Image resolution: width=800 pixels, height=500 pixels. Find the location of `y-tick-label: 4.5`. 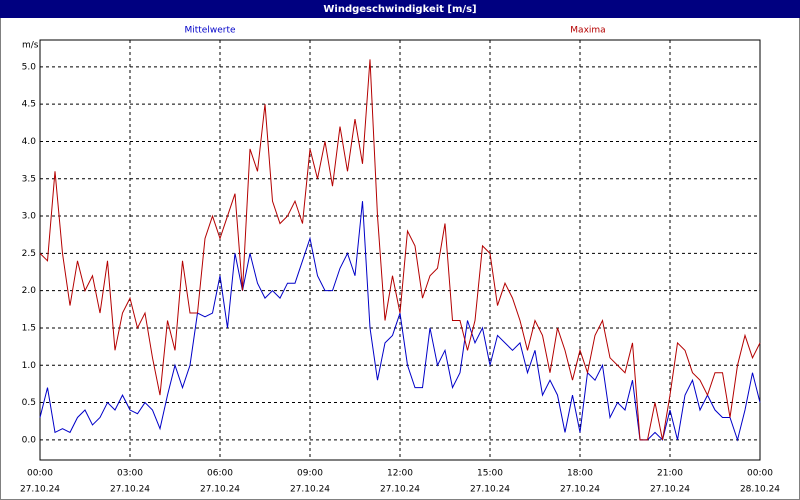

y-tick-label: 4.5 is located at coordinates (29, 105).